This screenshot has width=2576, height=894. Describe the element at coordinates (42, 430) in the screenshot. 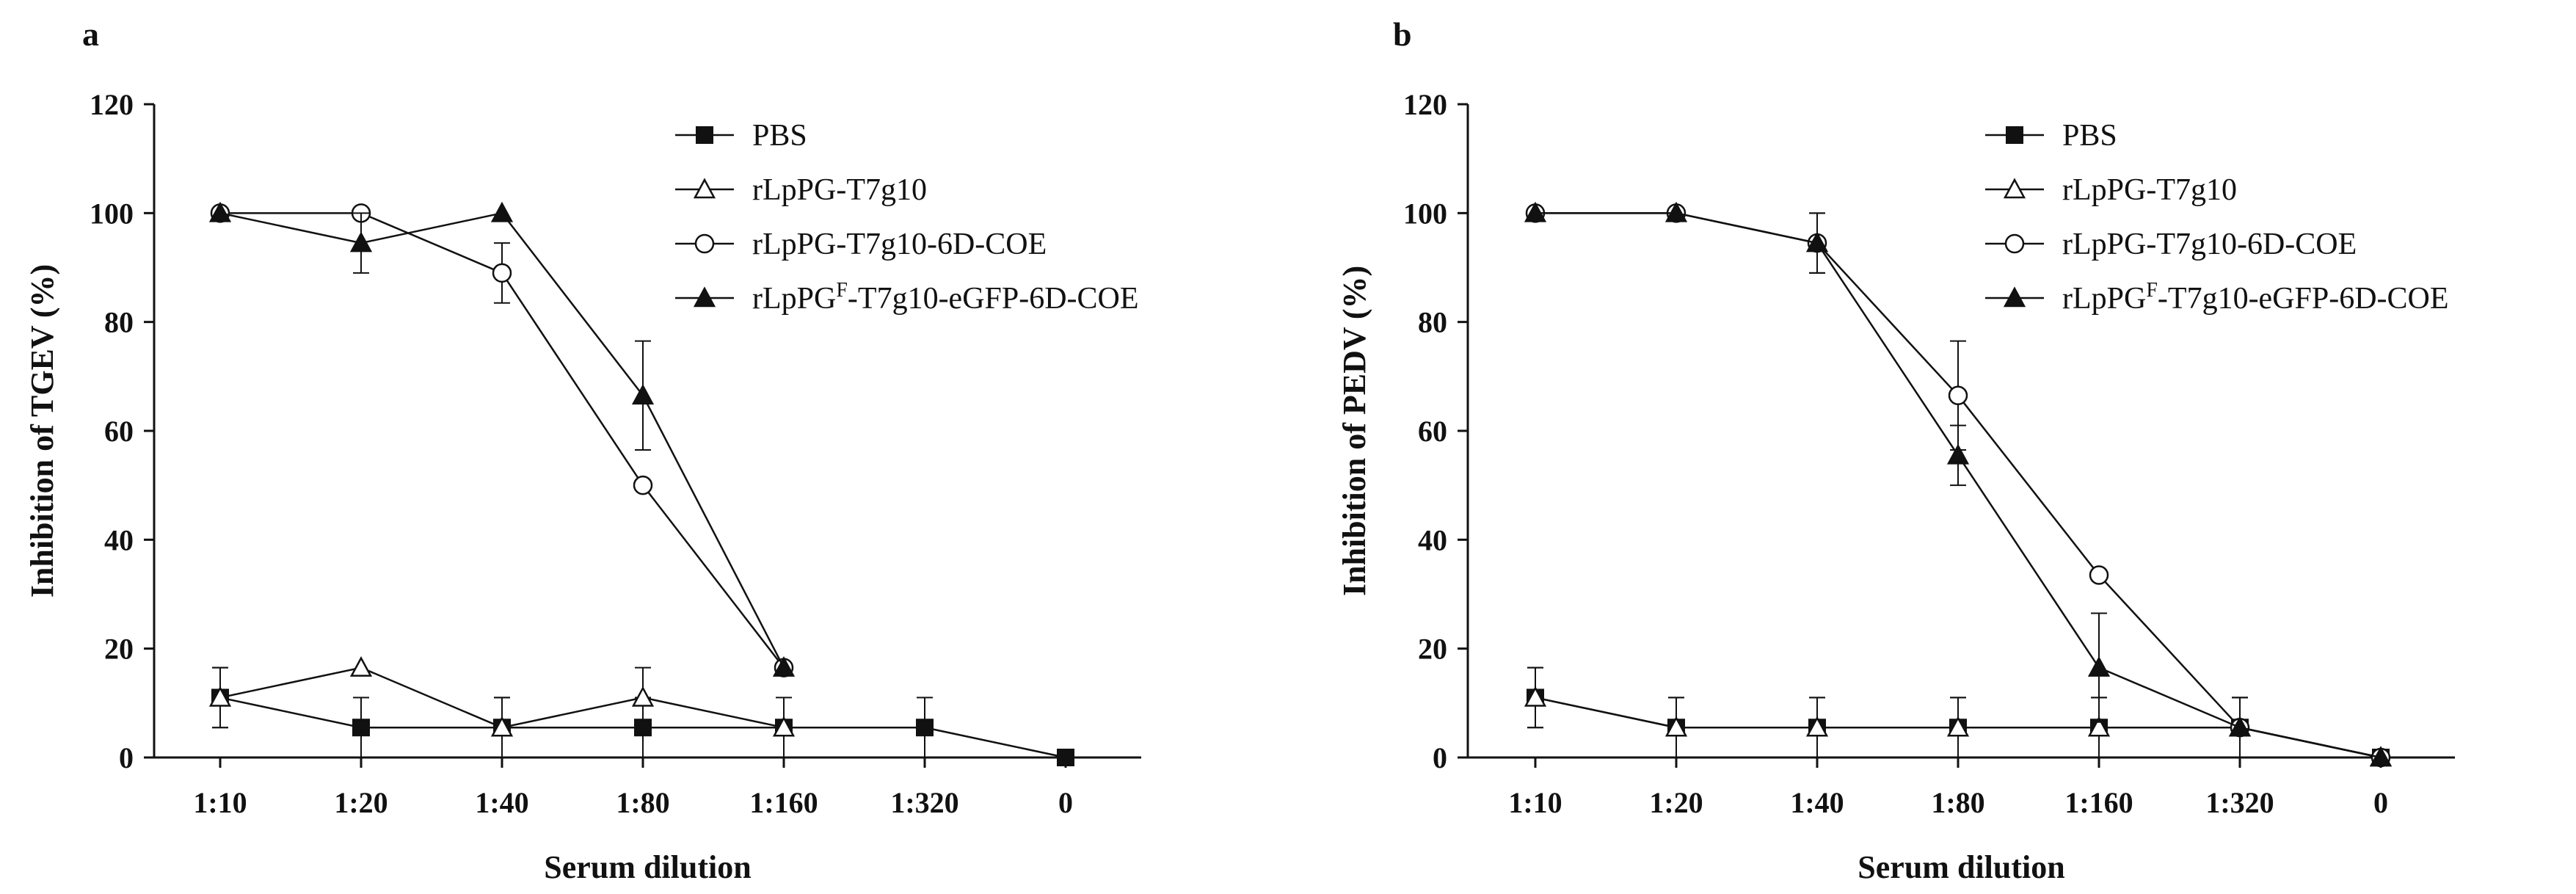

I see `y-axis-title: Inhibition of TGEV (%)` at that location.